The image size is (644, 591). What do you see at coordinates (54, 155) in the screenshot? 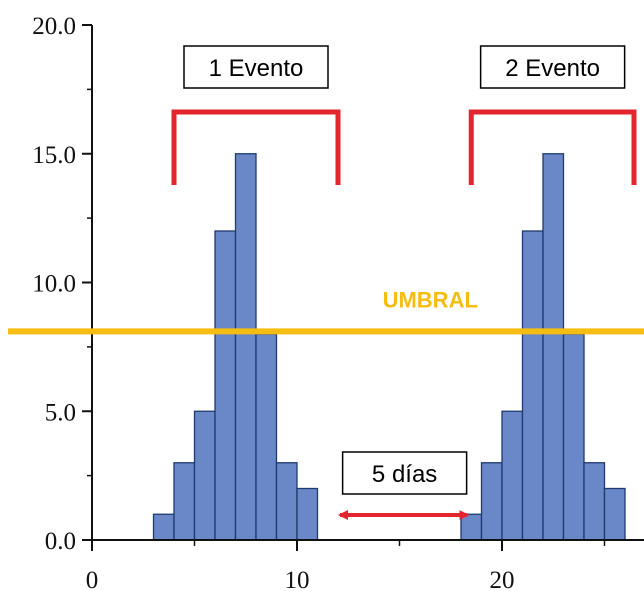
I see `y-tick-label: 15.0` at bounding box center [54, 155].